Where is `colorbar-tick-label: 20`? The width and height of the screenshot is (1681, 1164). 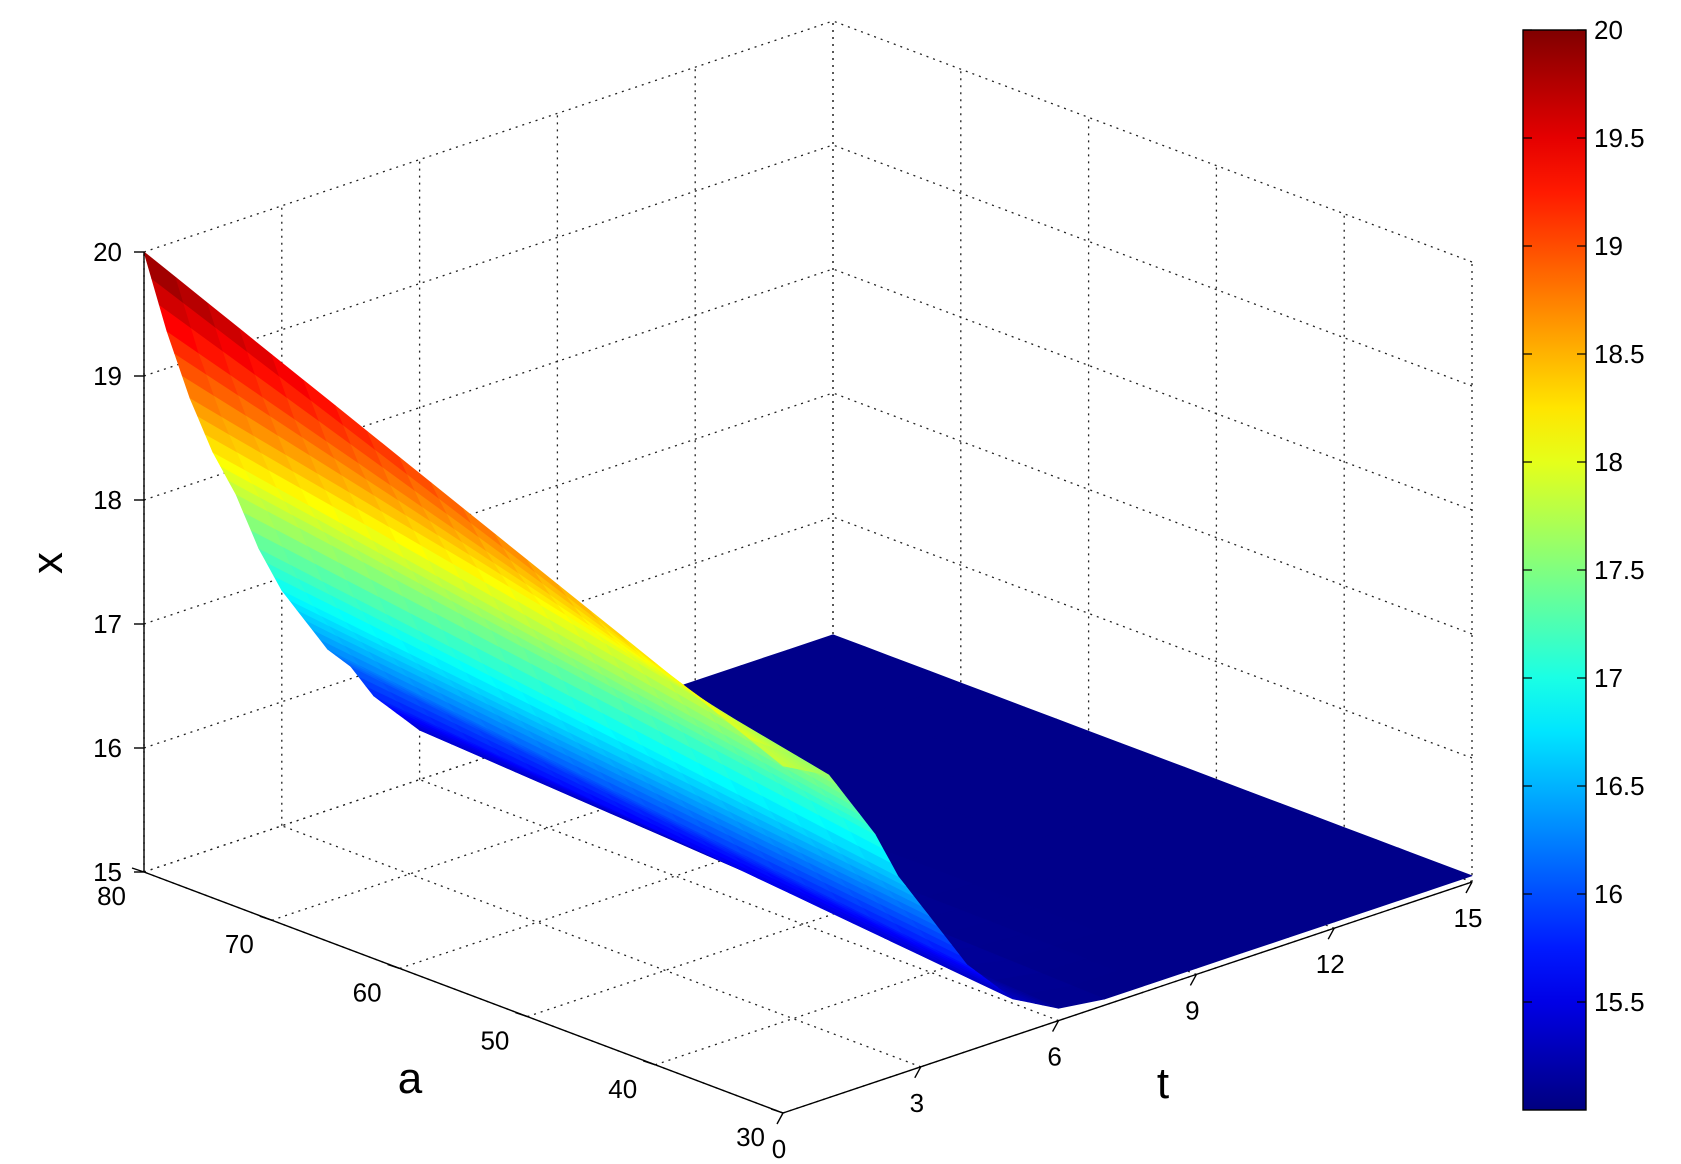
colorbar-tick-label: 20 is located at coordinates (1608, 30).